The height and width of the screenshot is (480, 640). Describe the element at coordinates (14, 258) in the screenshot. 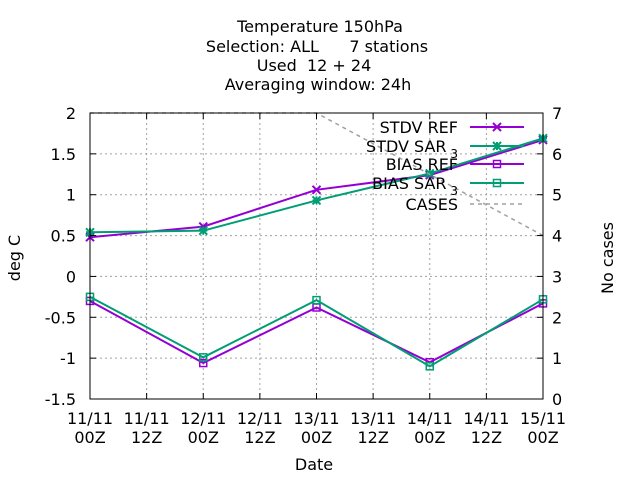

I see `y-axis-label: deg C` at that location.